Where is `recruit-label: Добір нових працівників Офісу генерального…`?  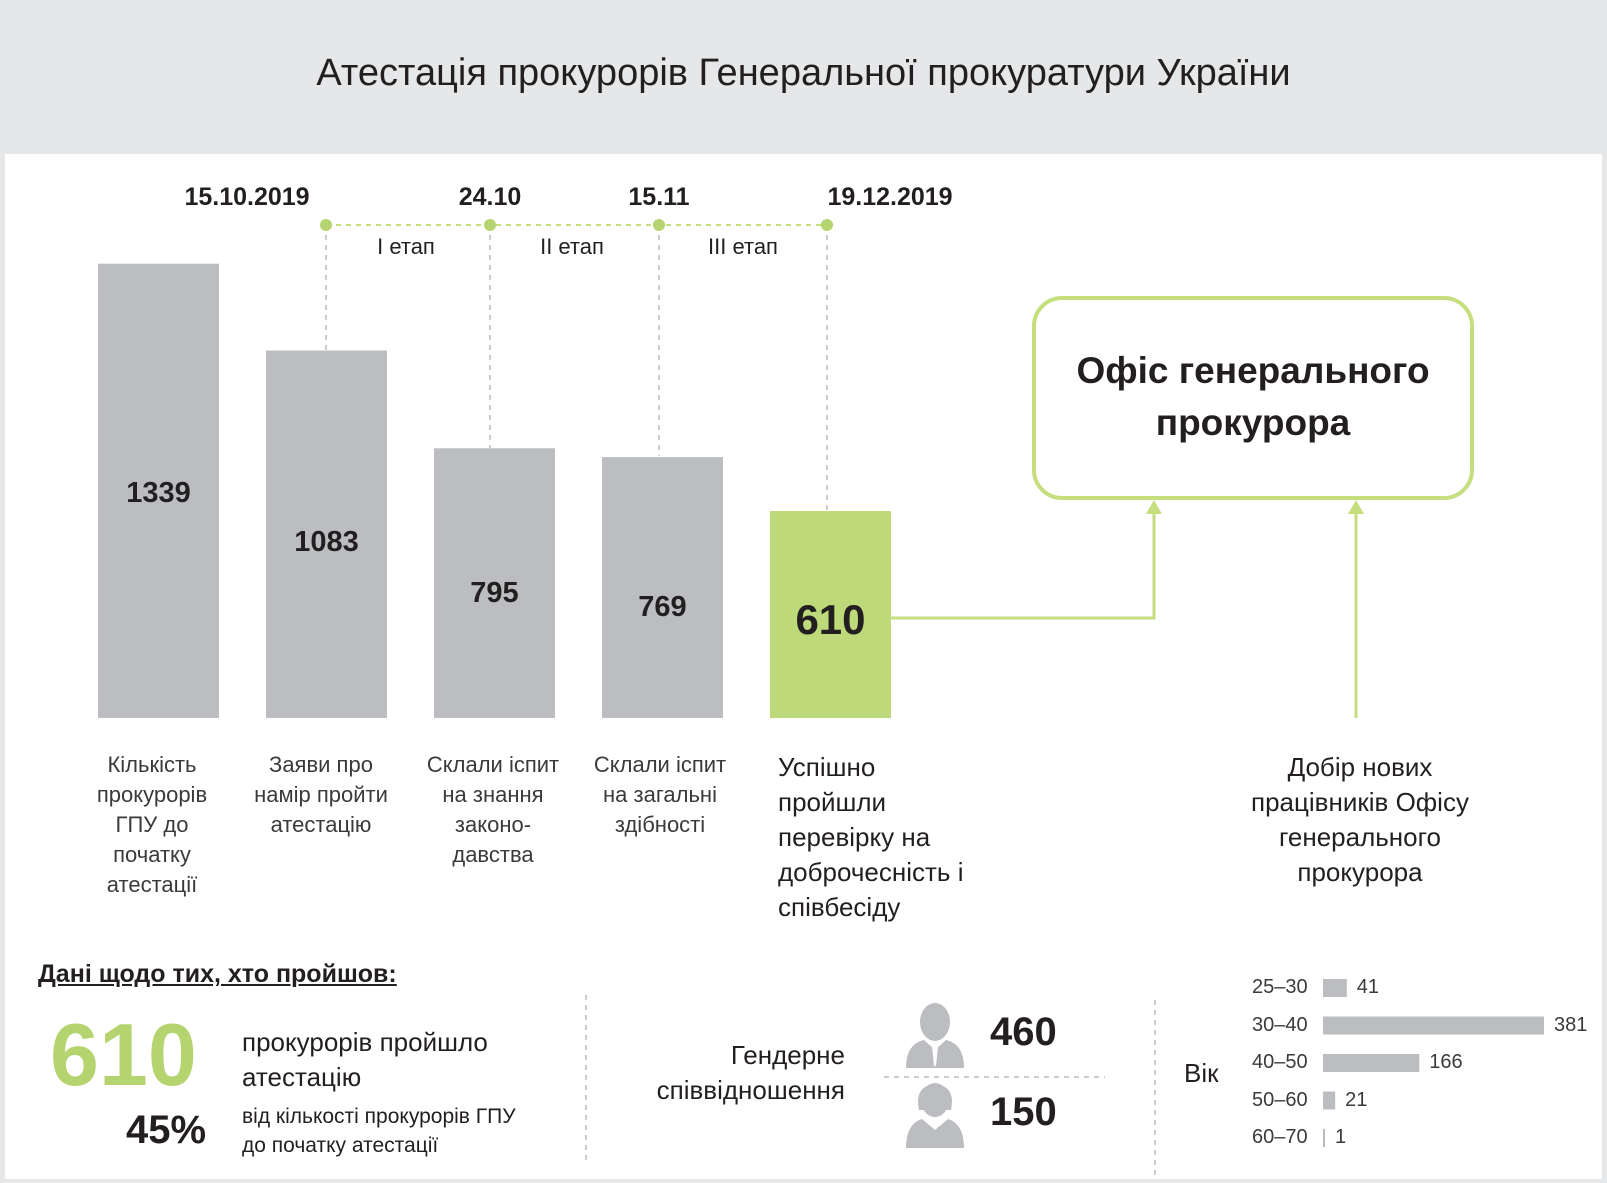 recruit-label: Добір нових працівників Офісу генерального… is located at coordinates (1360, 819).